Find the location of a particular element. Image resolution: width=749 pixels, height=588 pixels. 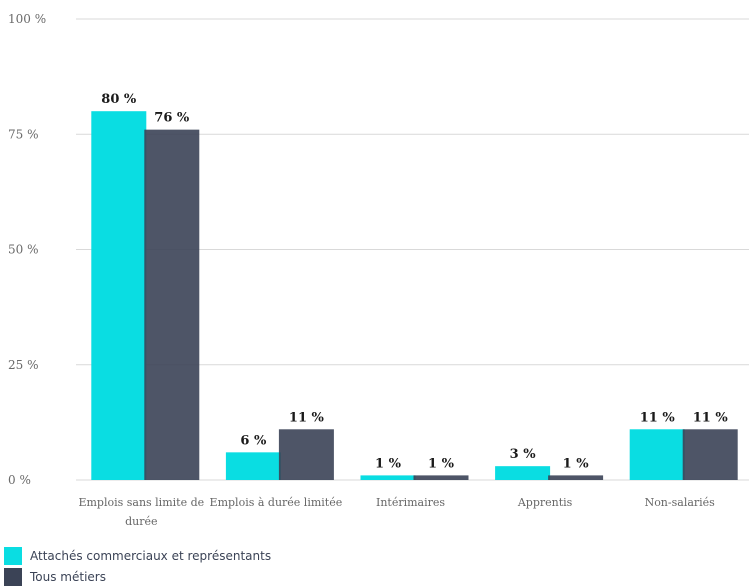

legend-item-series-1: Attachés commerciaux et représentants is located at coordinates (137, 556).